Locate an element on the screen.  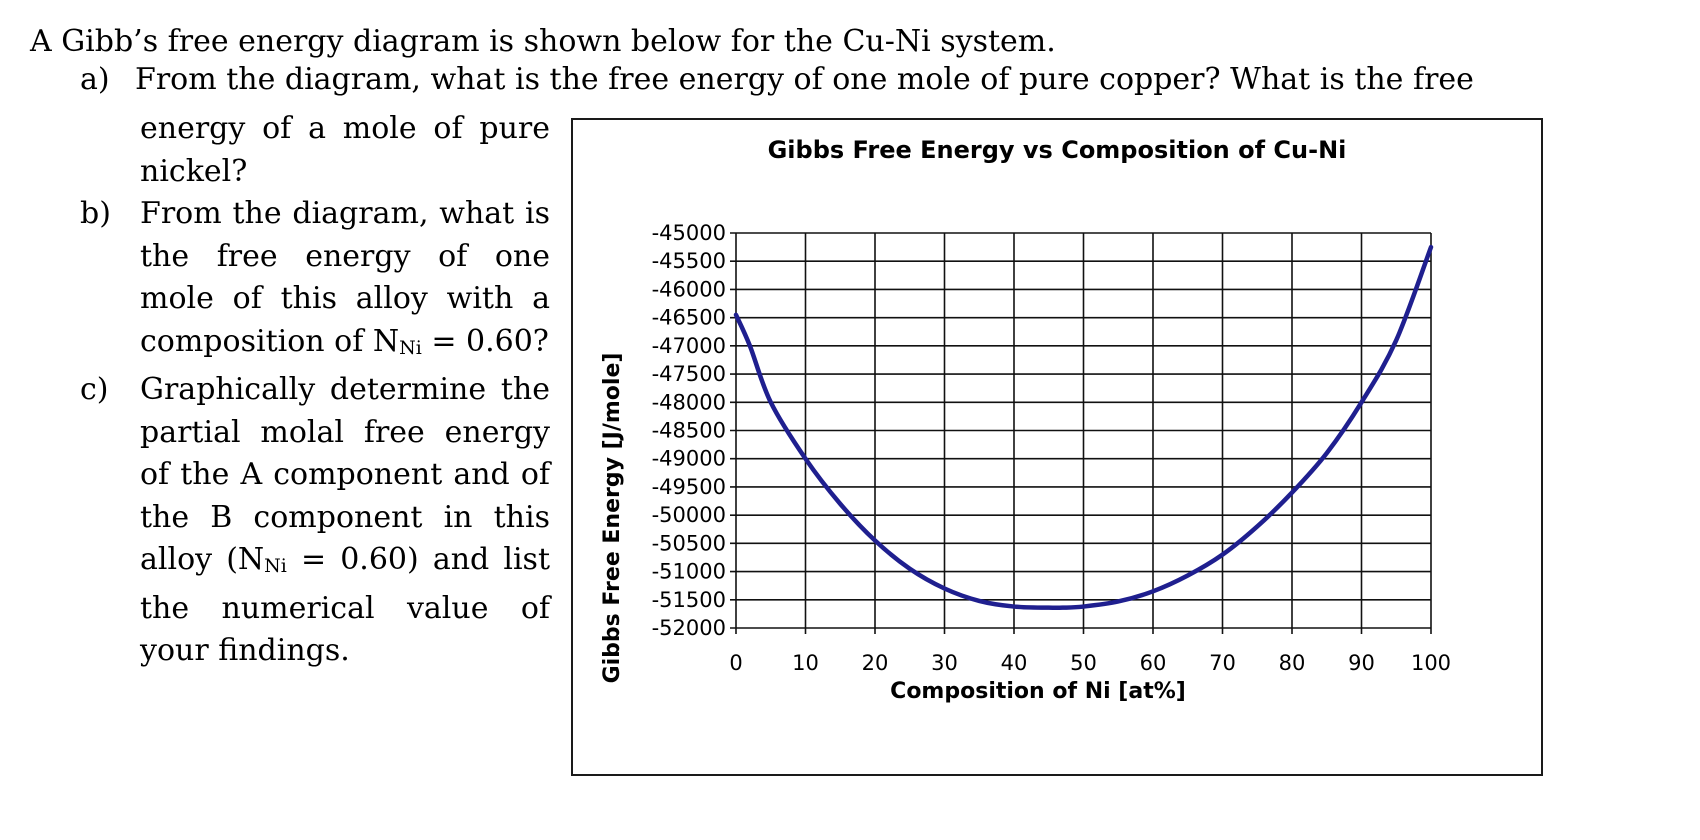
y-tick-label: -49000 is located at coordinates (689, 459).